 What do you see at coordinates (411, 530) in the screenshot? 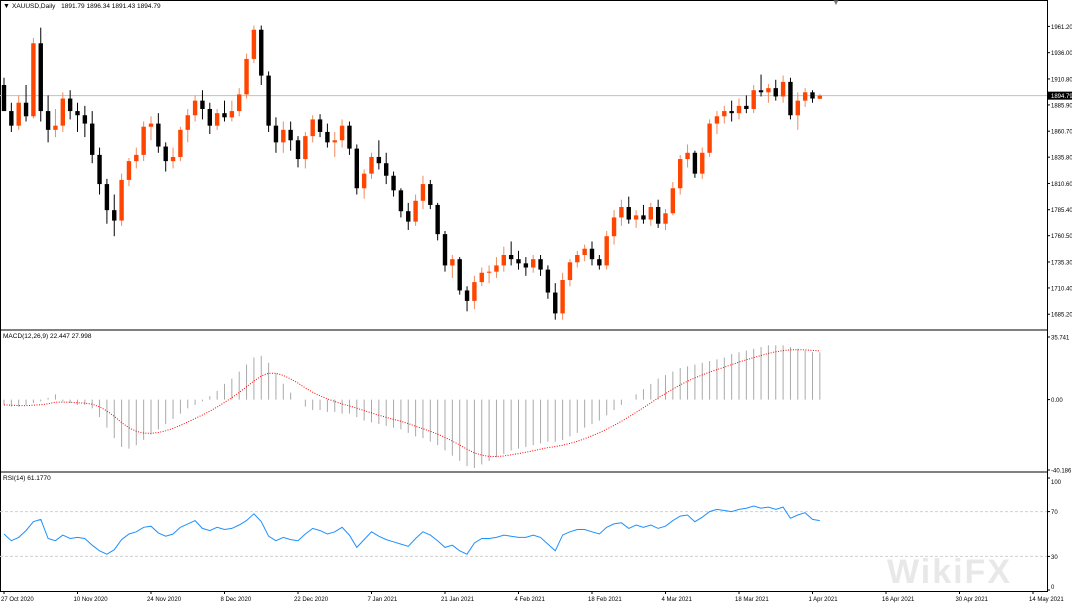
I see `rsi-polyline` at bounding box center [411, 530].